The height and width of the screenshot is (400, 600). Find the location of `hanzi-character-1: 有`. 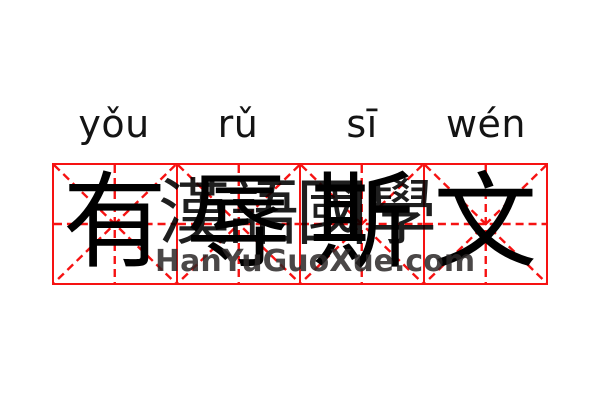

hanzi-character-1: 有 is located at coordinates (114, 222).